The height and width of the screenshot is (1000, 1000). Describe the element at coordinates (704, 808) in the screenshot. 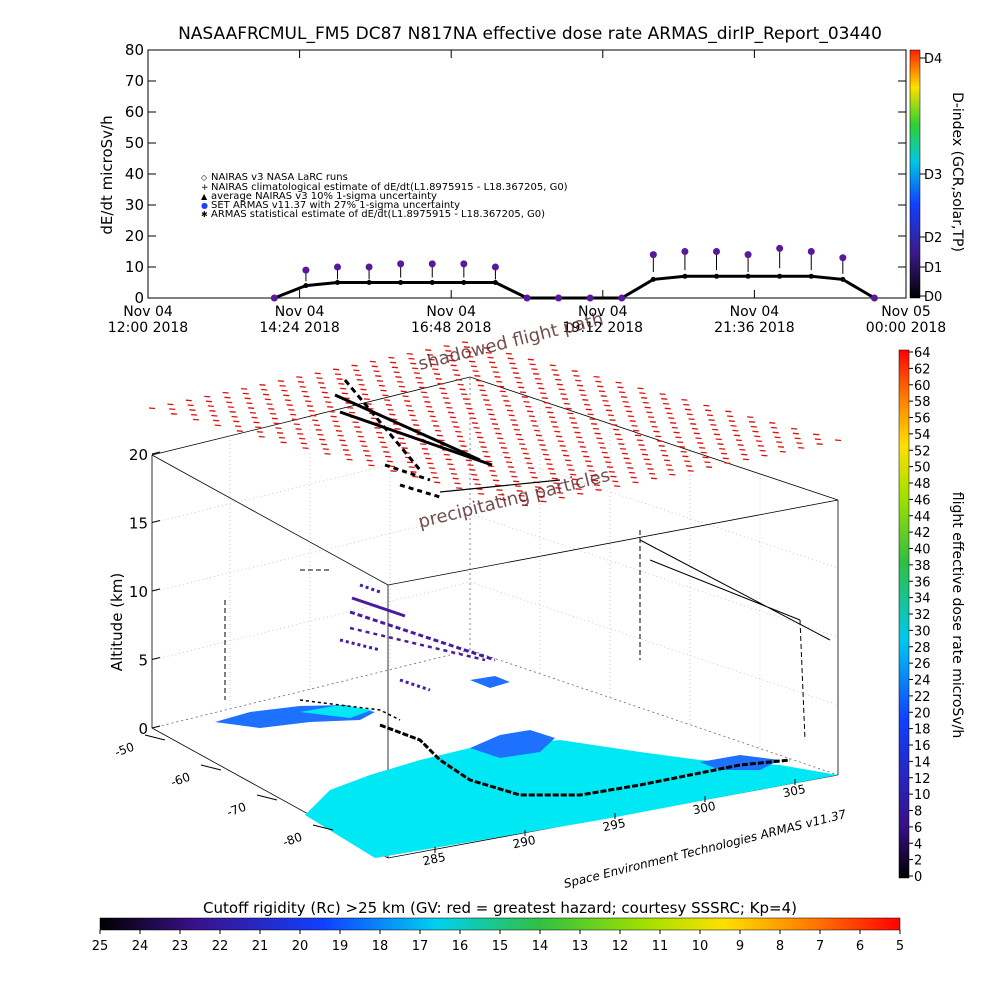

I see `longitude-tick-label: 300` at that location.